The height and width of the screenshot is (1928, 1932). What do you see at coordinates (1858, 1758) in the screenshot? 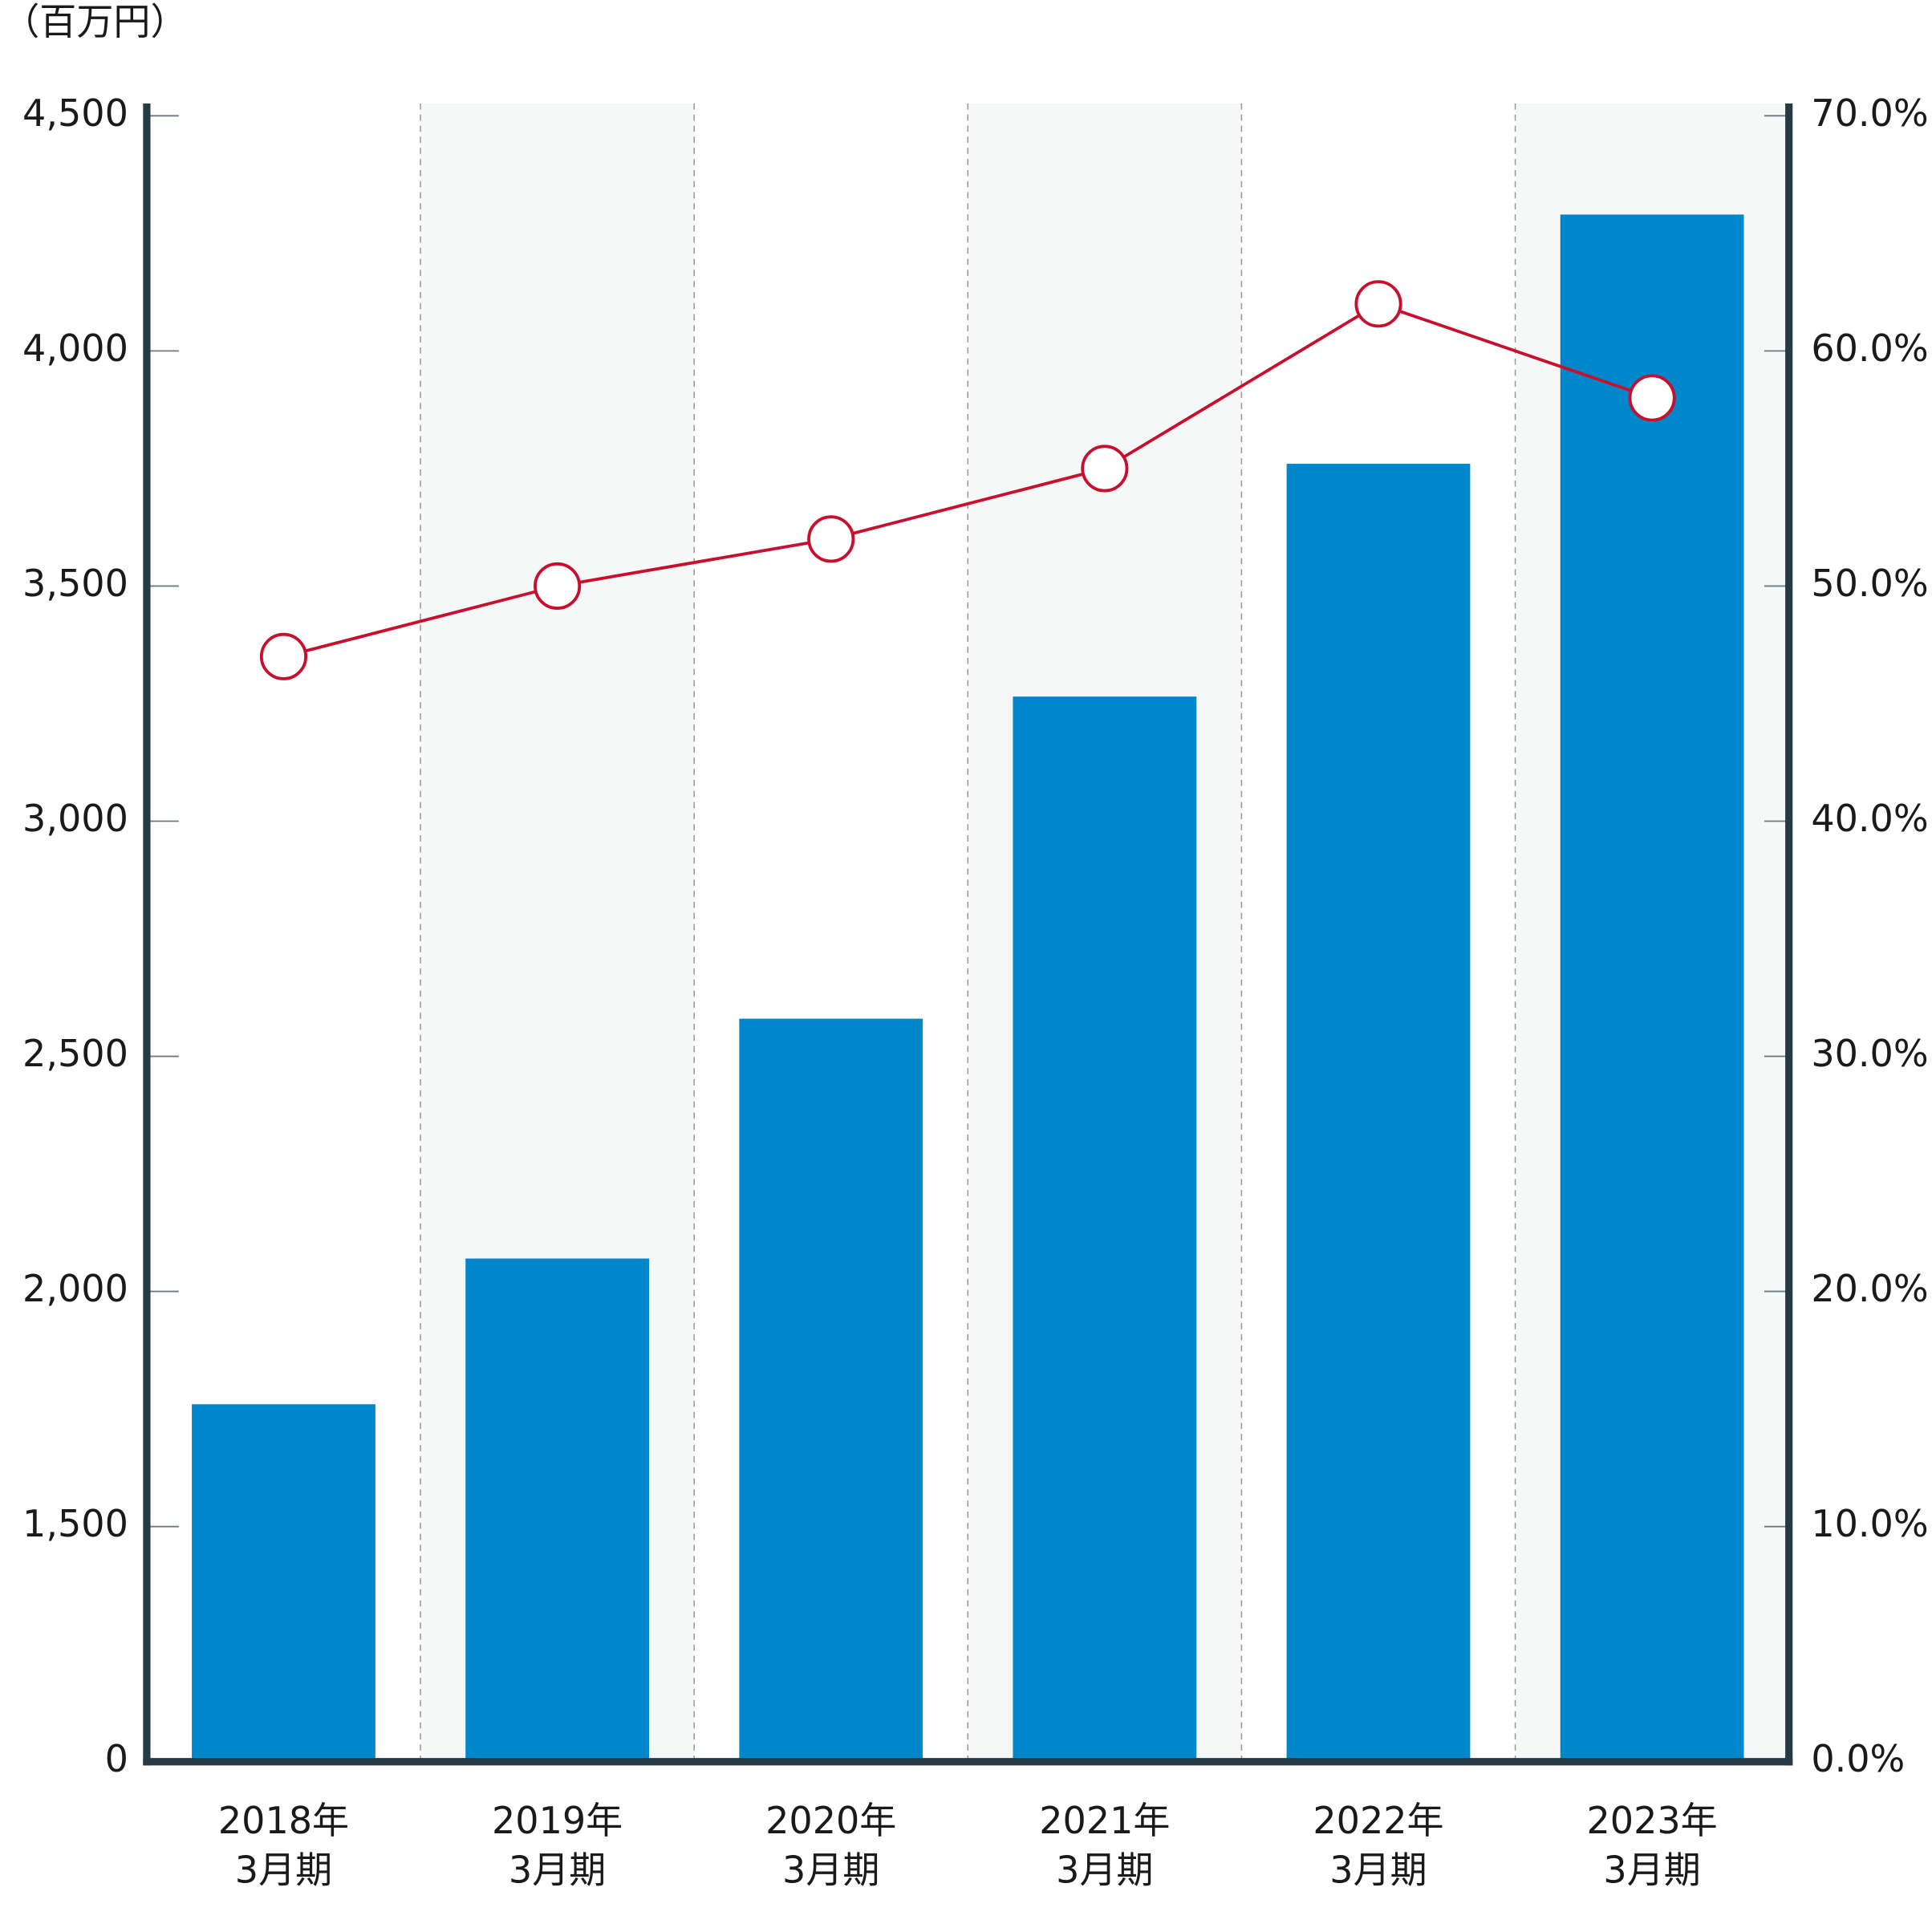
I see `y2-tick-label: 0.0%` at bounding box center [1858, 1758].